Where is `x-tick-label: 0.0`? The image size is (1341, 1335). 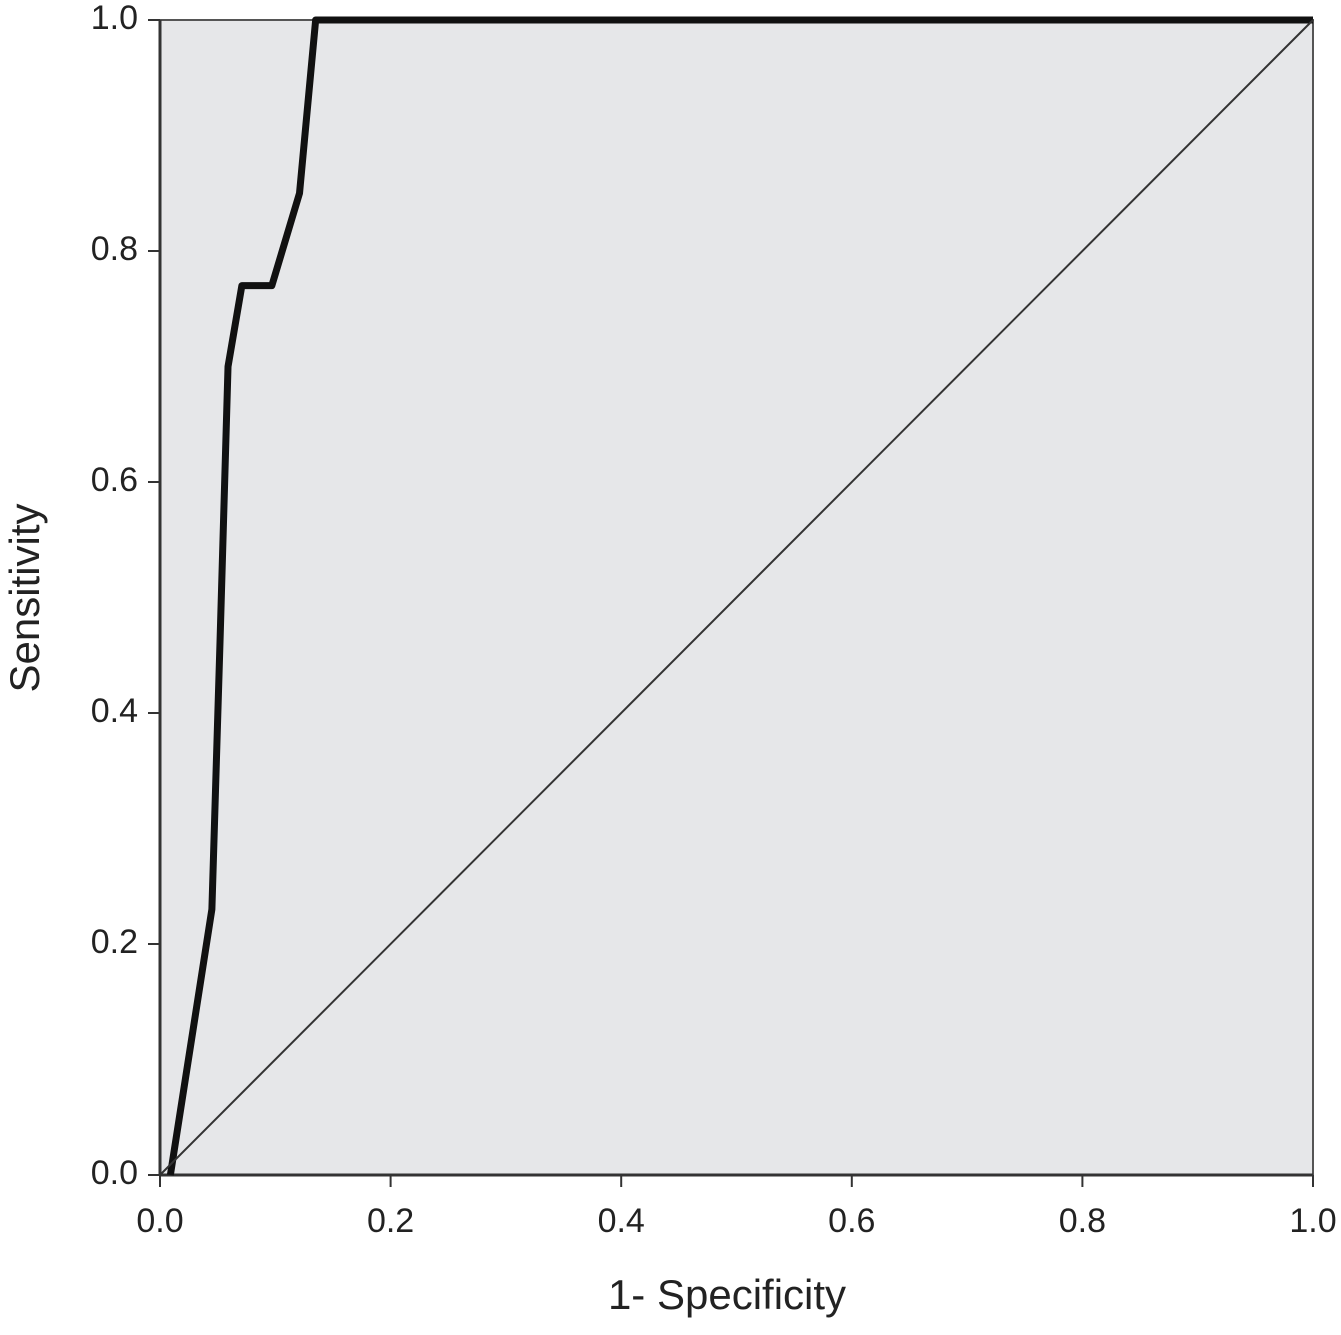 x-tick-label: 0.0 is located at coordinates (159, 1221).